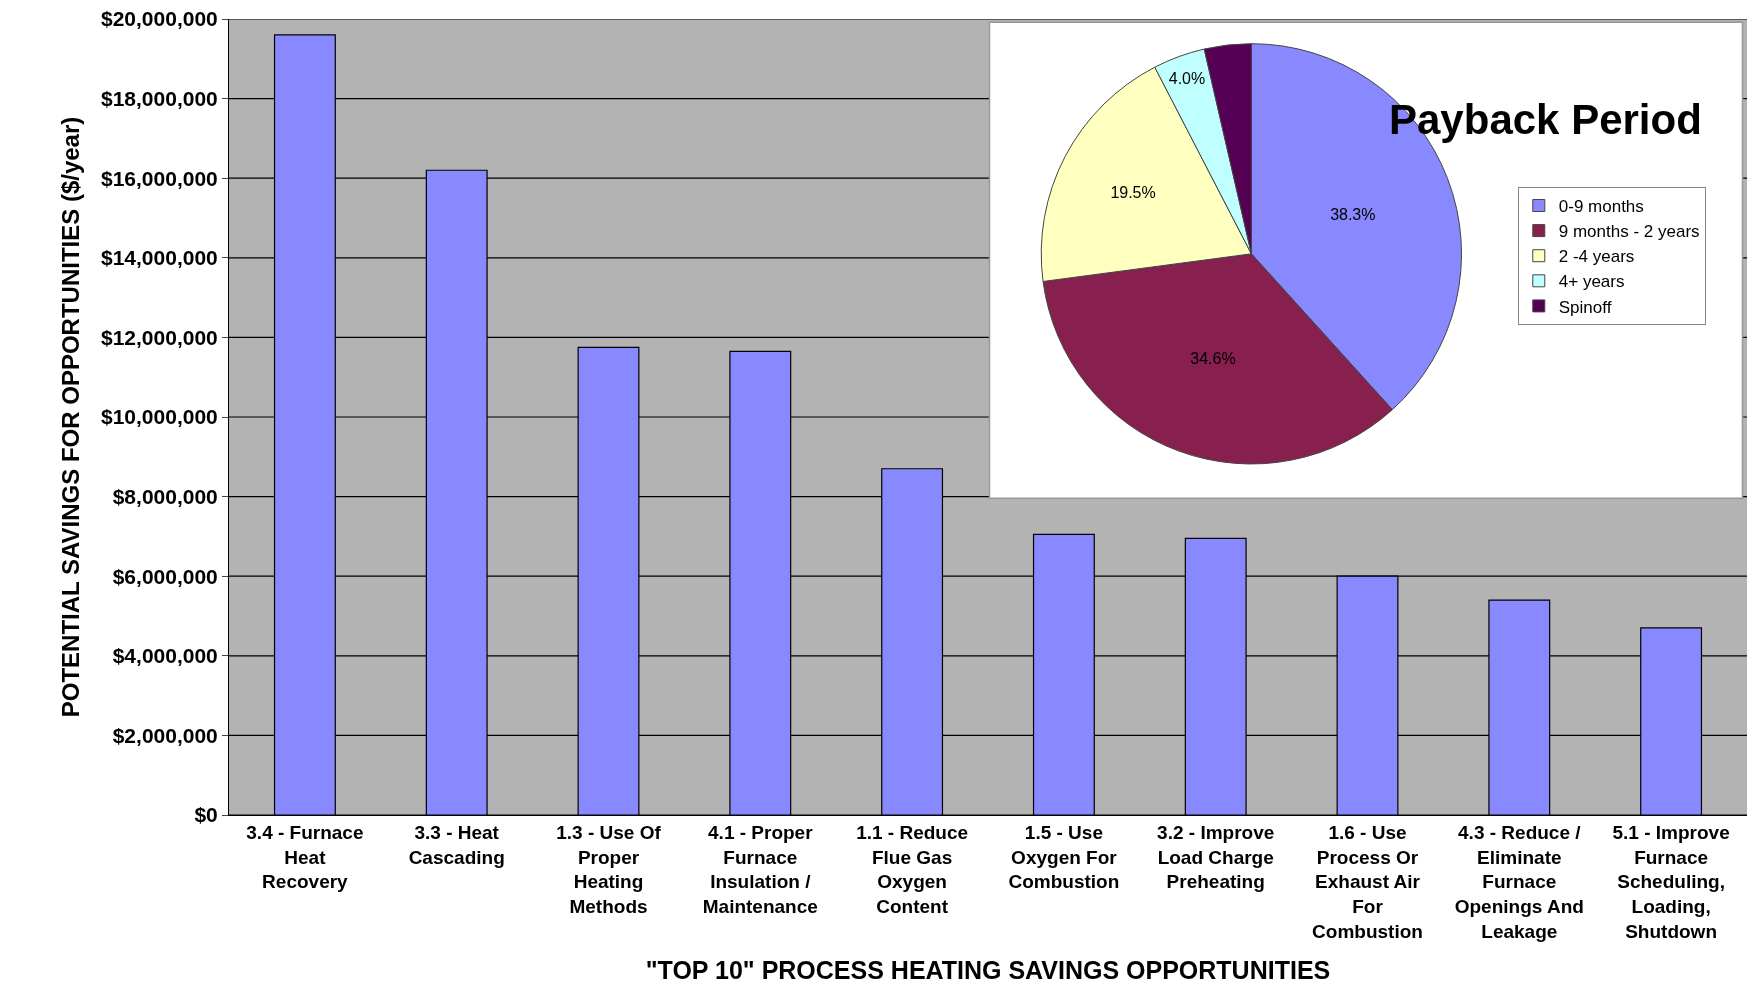 The width and height of the screenshot is (1754, 1008). Describe the element at coordinates (1064, 857) in the screenshot. I see `x-tick-label: 1.5 - Use Oxygen For Combustion` at that location.